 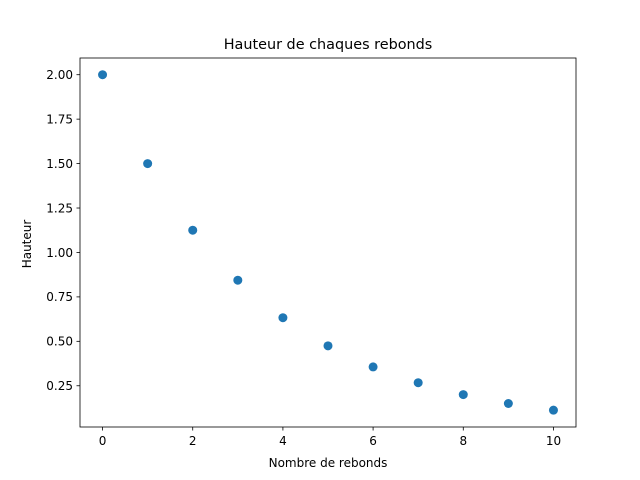 What do you see at coordinates (59, 297) in the screenshot?
I see `y-tick-label: 0.75` at bounding box center [59, 297].